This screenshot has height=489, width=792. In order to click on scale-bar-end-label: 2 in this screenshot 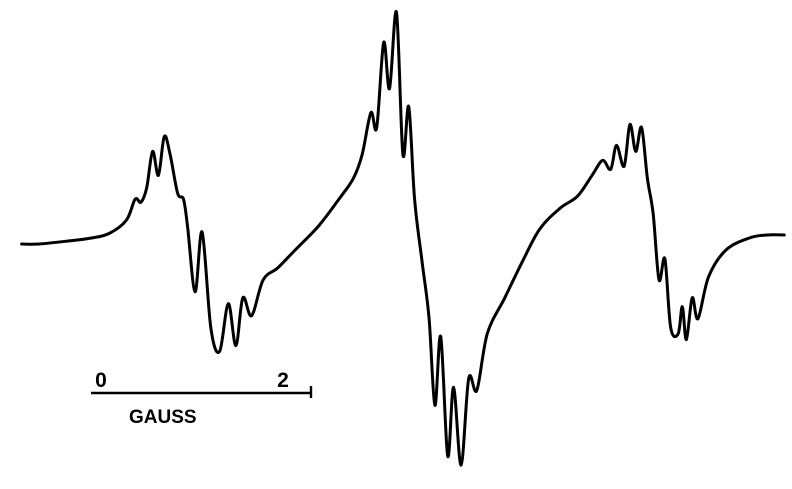, I will do `click(283, 380)`.